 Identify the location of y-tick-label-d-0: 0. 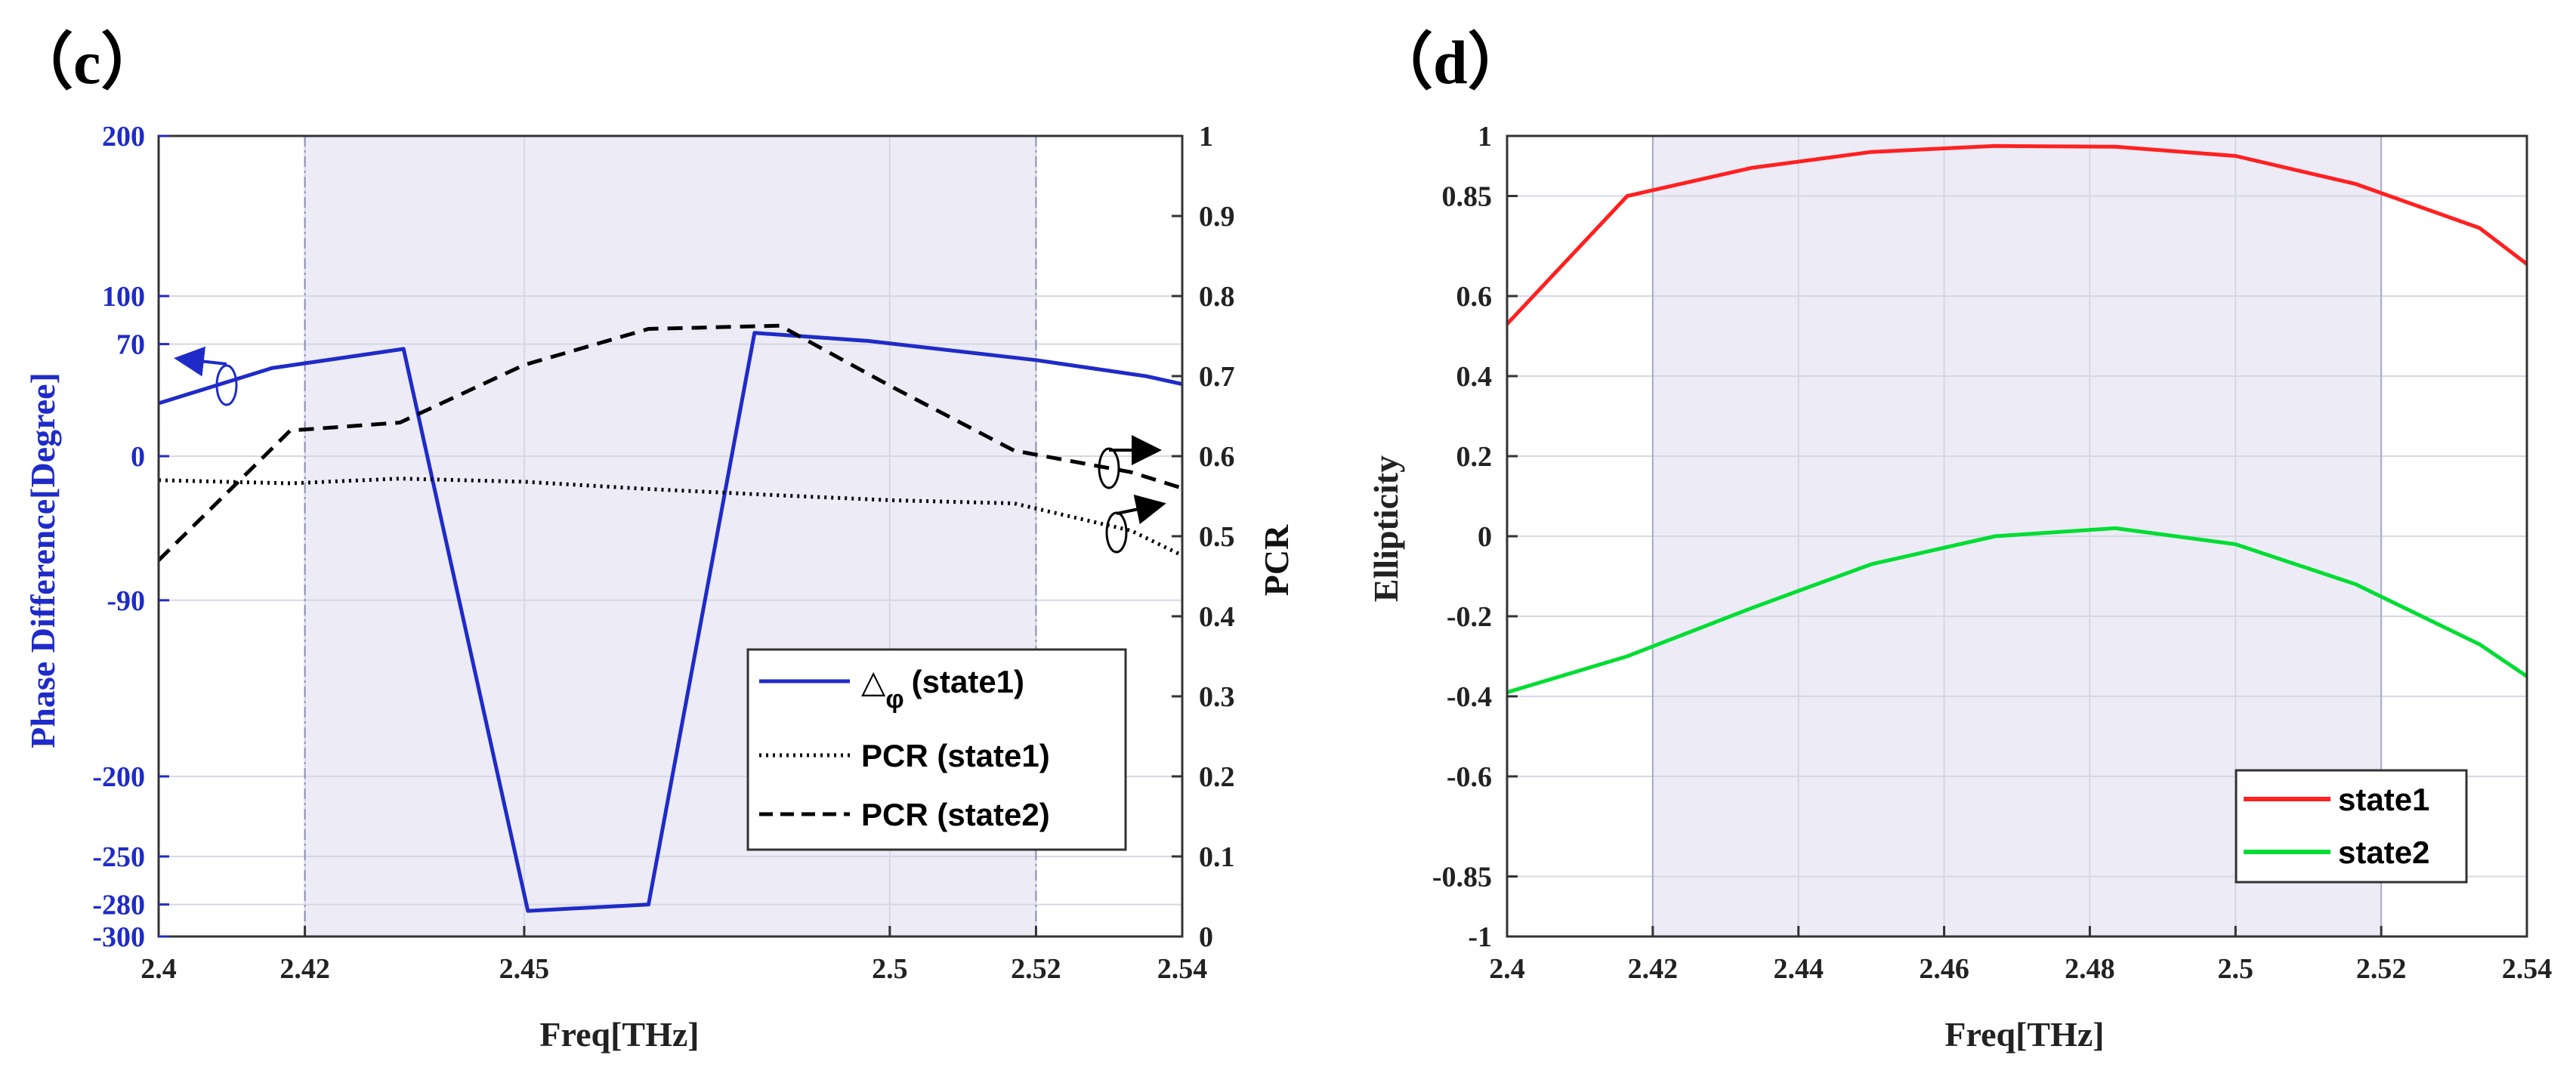
(1485, 537).